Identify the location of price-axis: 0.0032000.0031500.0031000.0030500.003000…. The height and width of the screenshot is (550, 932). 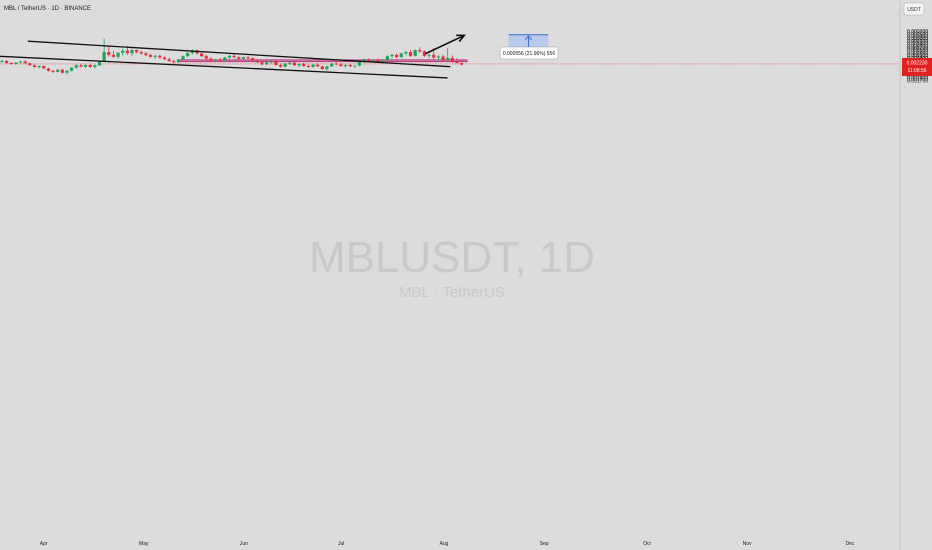
(917, 56).